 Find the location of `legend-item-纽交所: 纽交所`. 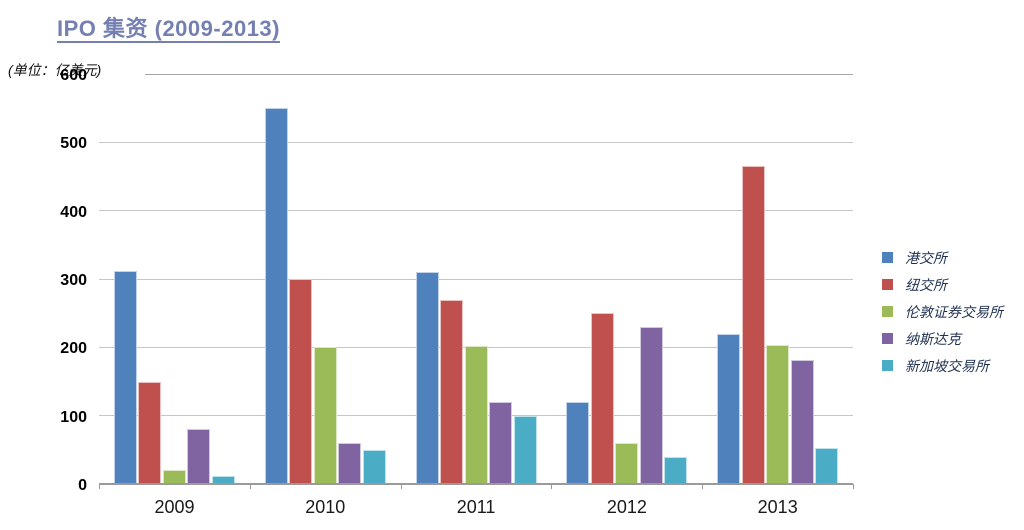

legend-item-纽交所: 纽交所 is located at coordinates (952, 284).